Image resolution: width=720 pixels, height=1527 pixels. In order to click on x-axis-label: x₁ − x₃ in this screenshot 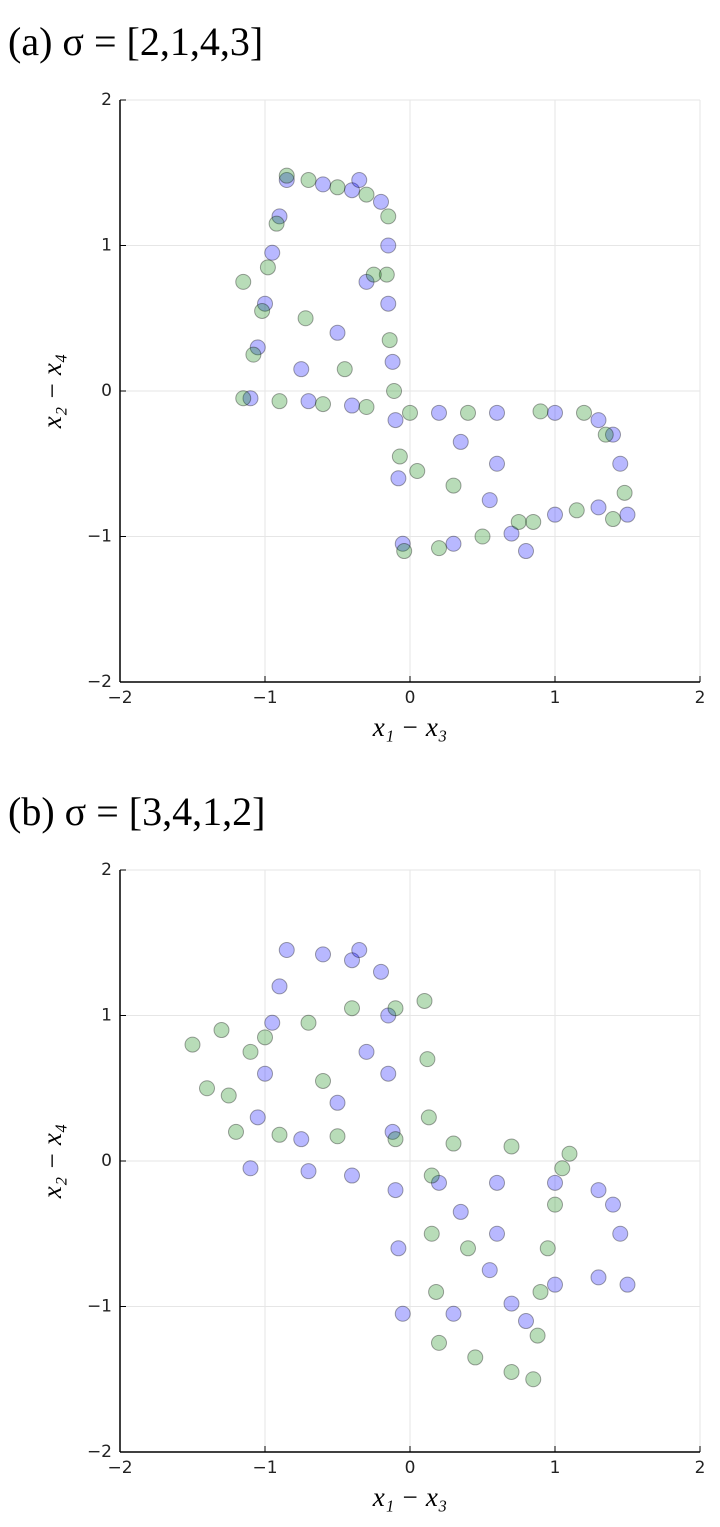, I will do `click(409, 727)`.